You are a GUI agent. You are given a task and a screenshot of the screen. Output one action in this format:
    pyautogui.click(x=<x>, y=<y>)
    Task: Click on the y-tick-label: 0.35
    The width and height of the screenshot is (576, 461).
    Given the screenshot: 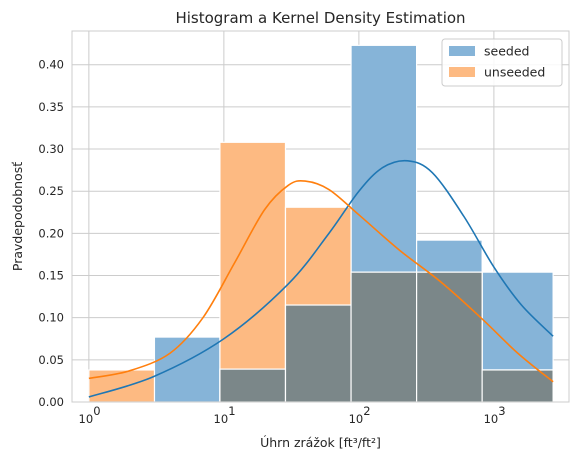 What is the action you would take?
    pyautogui.click(x=51, y=107)
    